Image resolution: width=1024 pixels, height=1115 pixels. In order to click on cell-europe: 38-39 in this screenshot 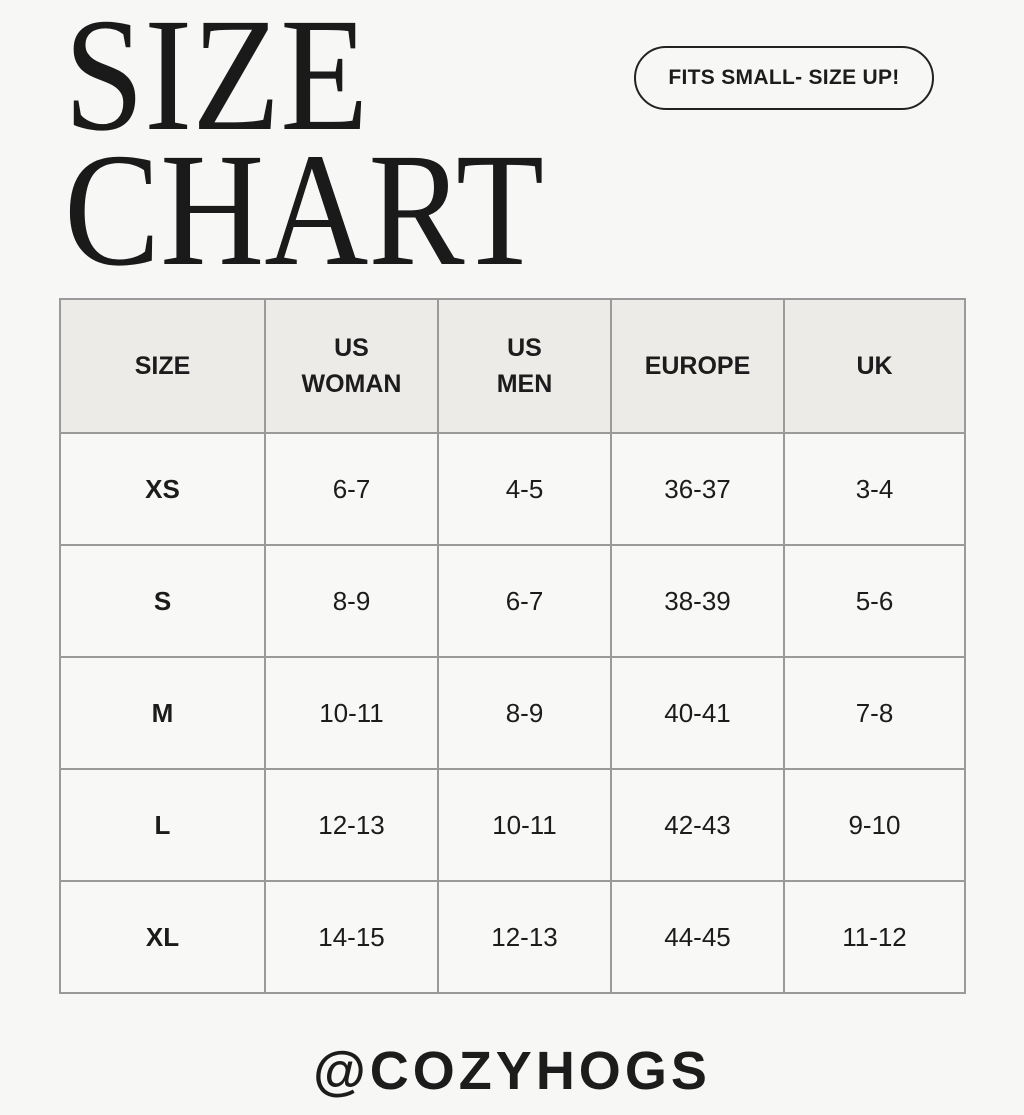, I will do `click(697, 601)`.